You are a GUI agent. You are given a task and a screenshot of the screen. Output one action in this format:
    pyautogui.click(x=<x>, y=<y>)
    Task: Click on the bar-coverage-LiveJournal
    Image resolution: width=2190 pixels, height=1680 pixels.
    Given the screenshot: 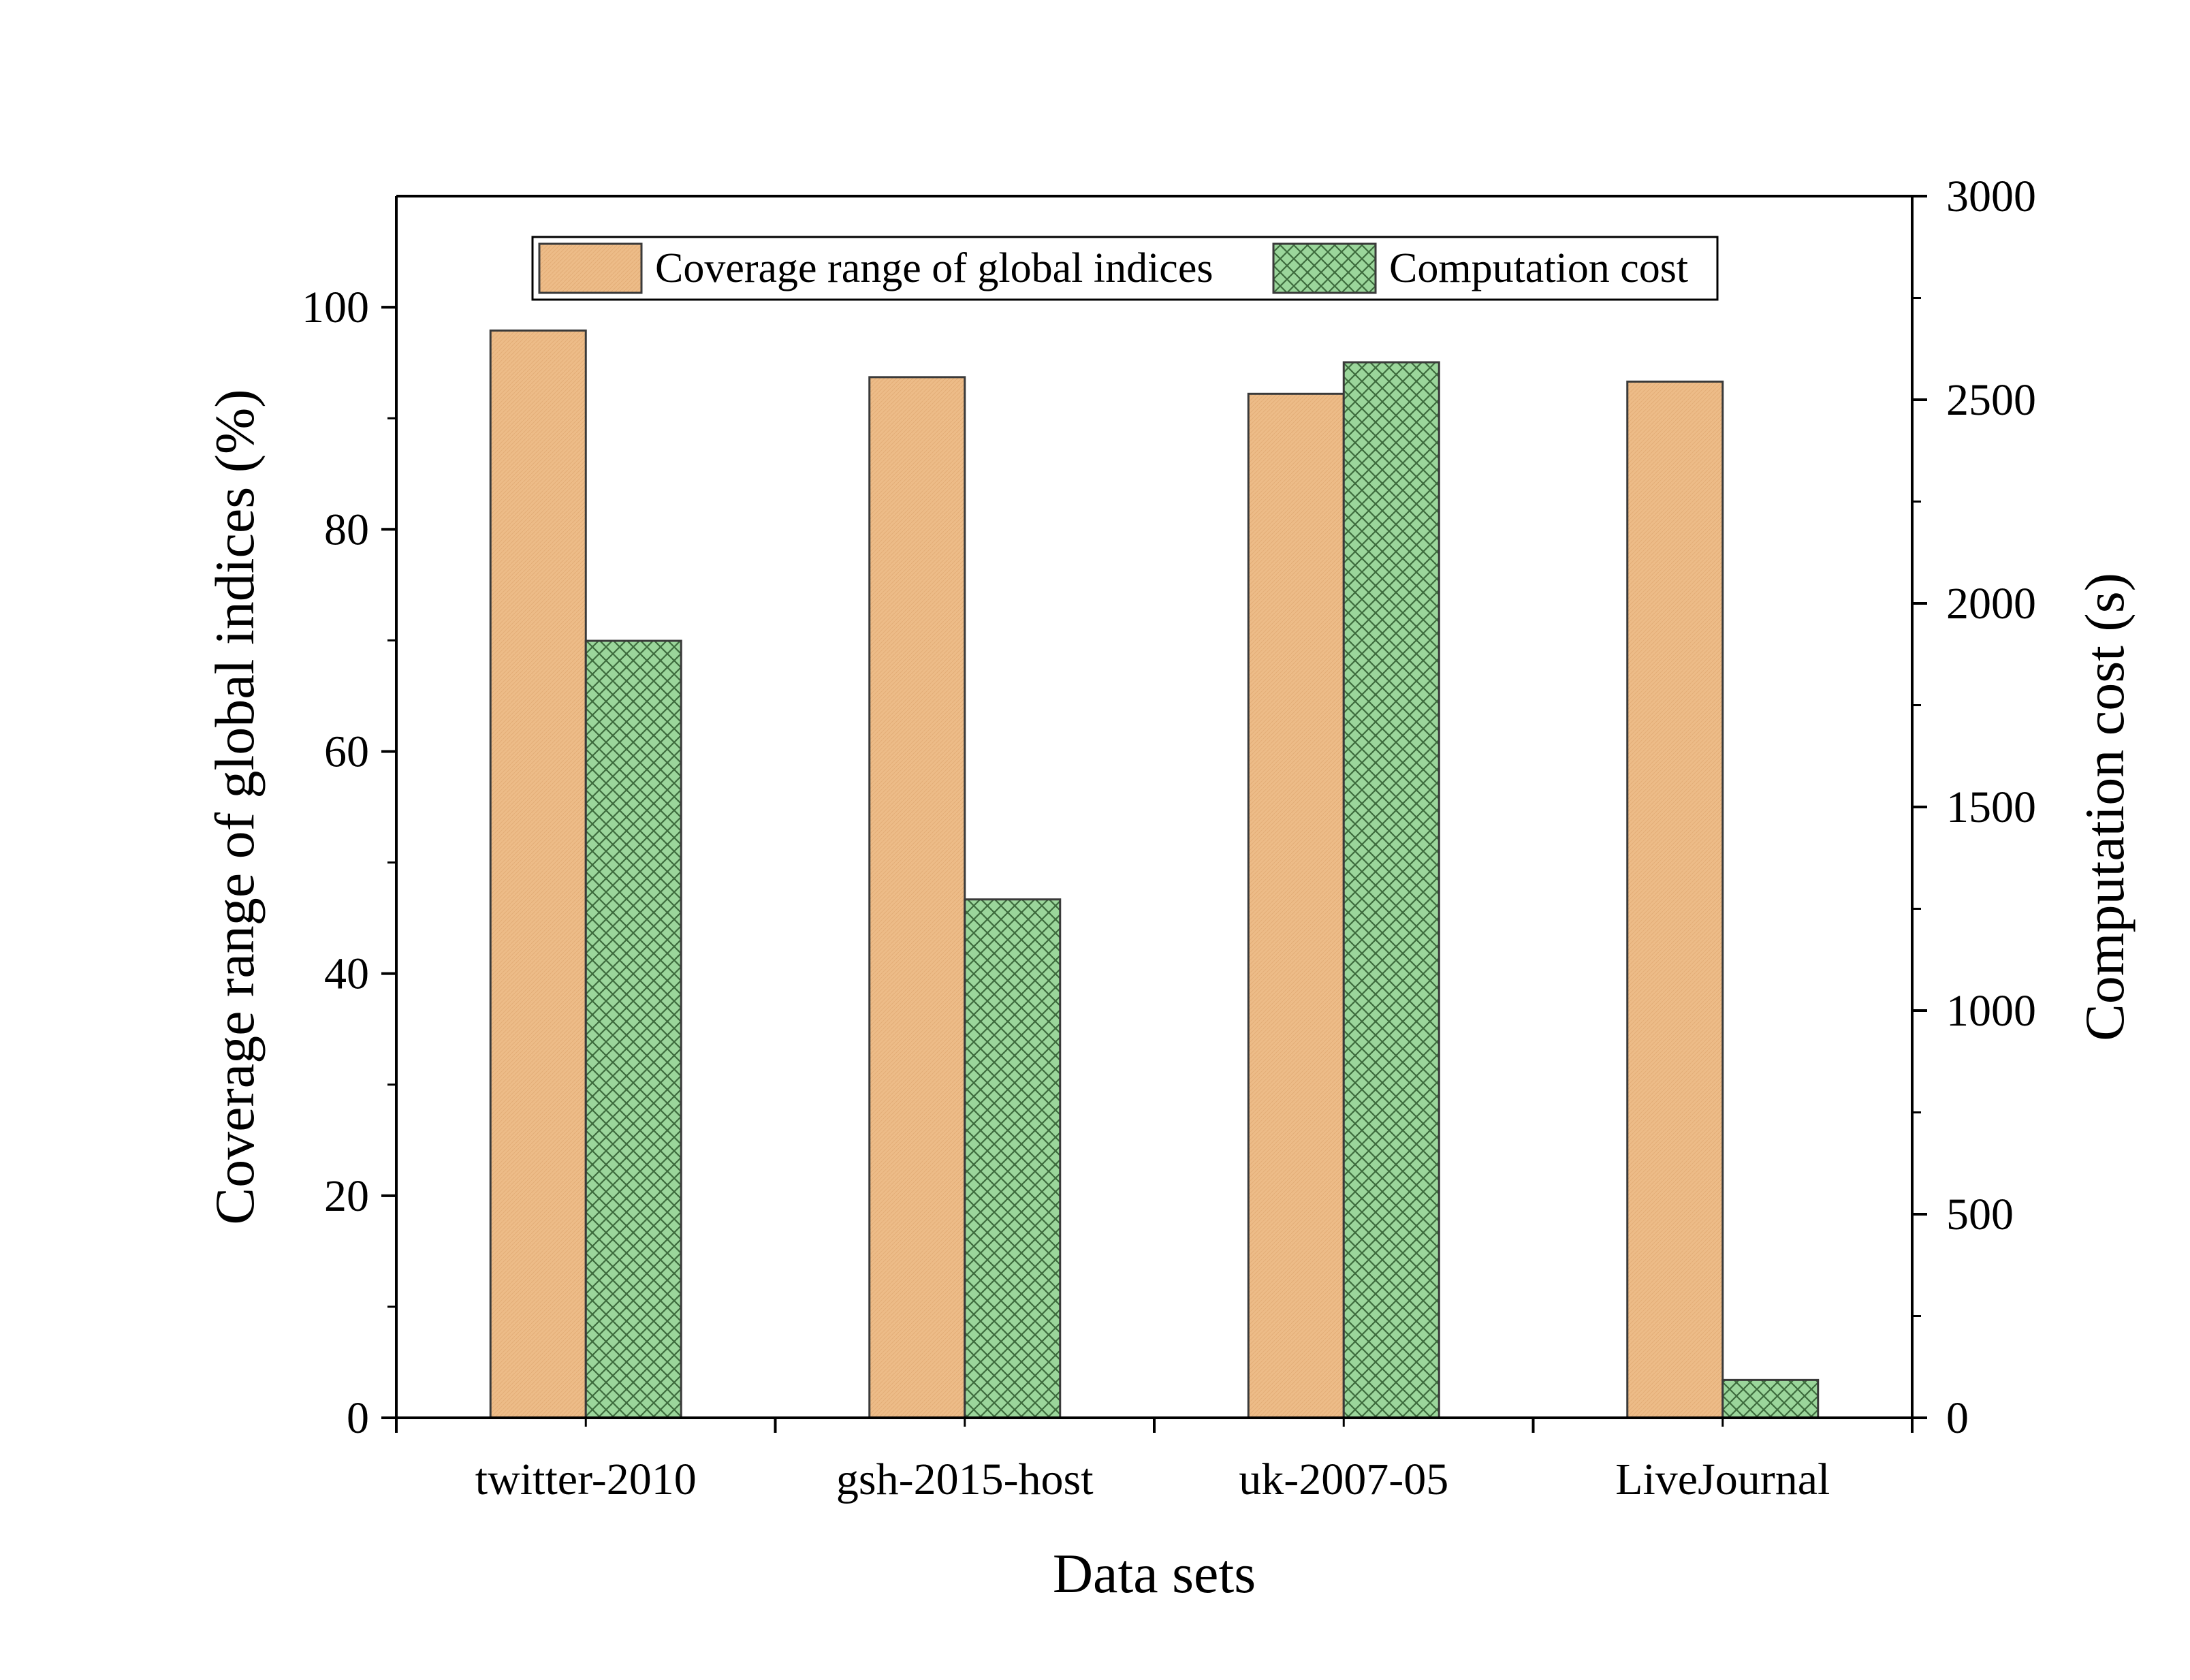 What is the action you would take?
    pyautogui.click(x=1675, y=899)
    